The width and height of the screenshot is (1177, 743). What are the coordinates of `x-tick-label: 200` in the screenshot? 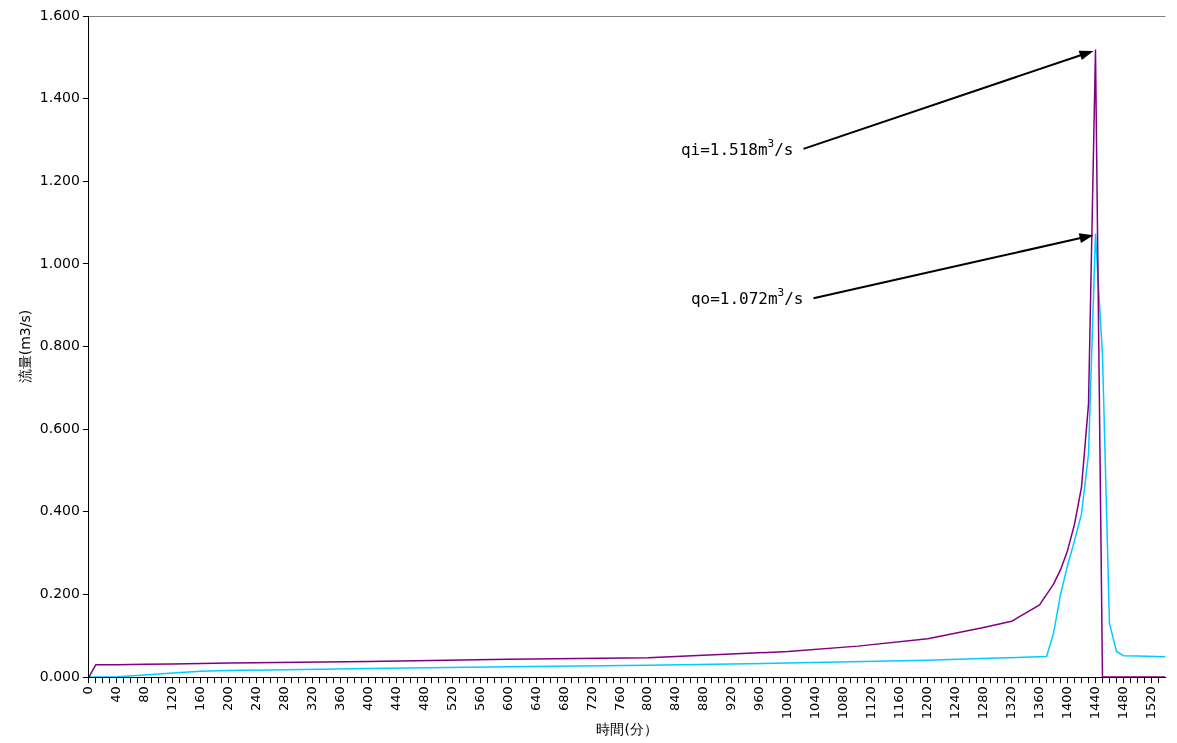 It's located at (228, 698).